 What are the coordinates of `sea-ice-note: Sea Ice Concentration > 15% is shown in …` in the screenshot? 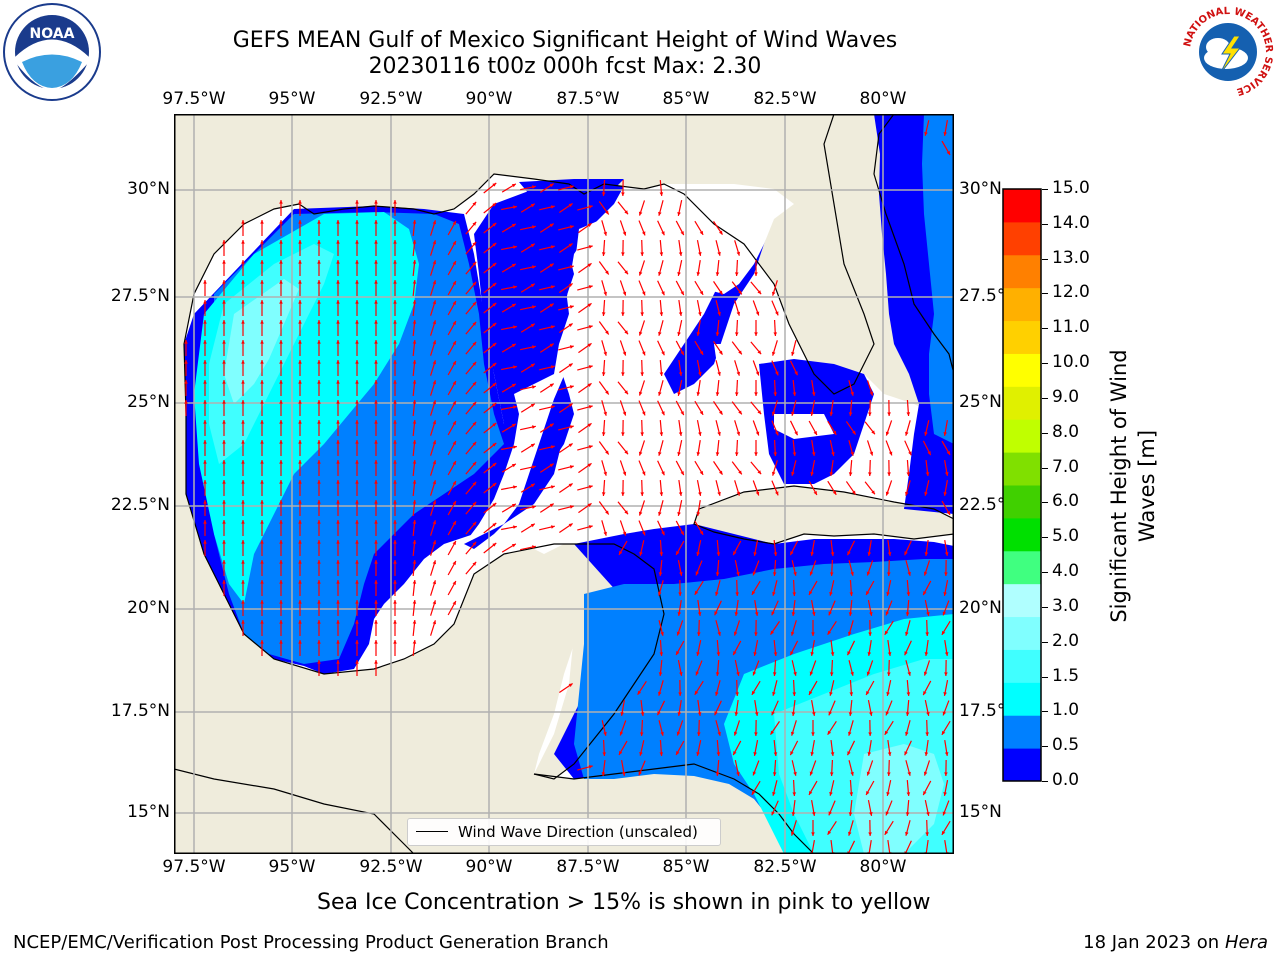 It's located at (624, 902).